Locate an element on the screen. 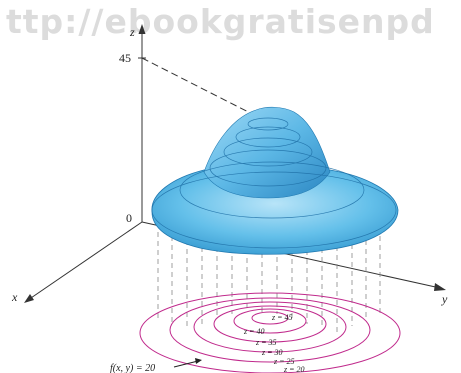 The image size is (461, 373). contour-label-20: z = 20 is located at coordinates (294, 369).